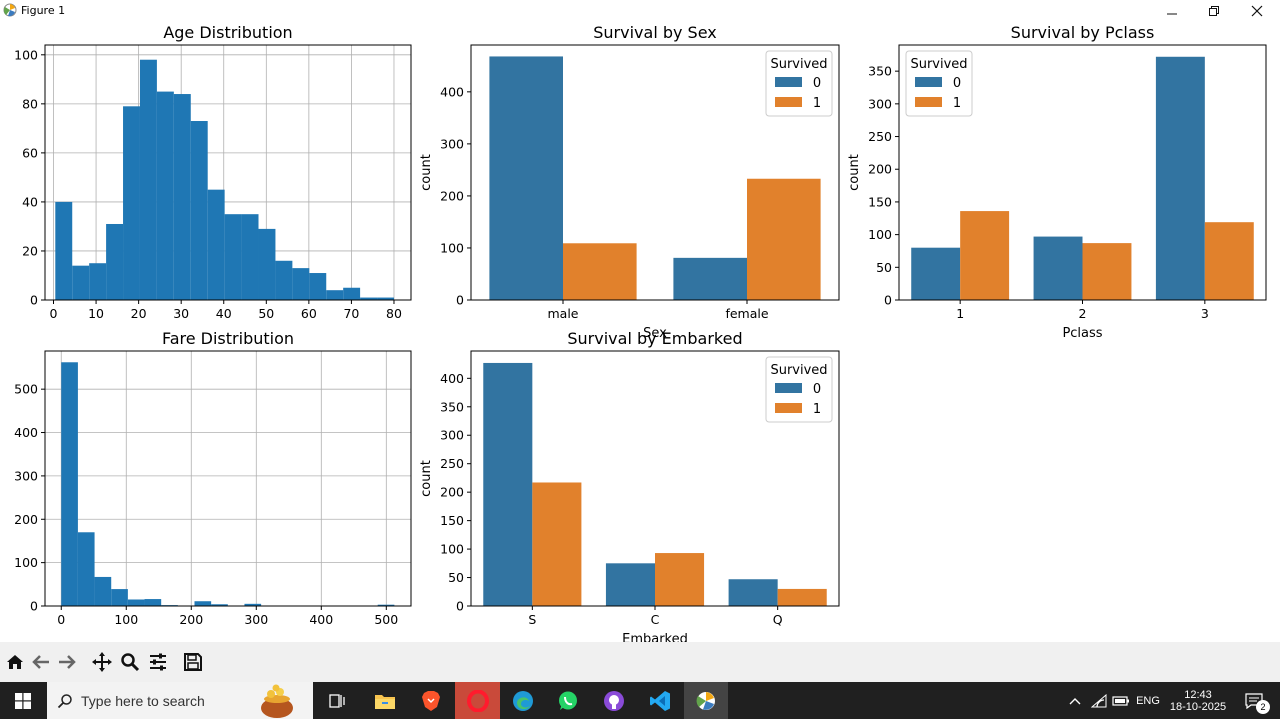 This screenshot has width=1280, height=719. What do you see at coordinates (431, 700) in the screenshot?
I see `brave-browser-button` at bounding box center [431, 700].